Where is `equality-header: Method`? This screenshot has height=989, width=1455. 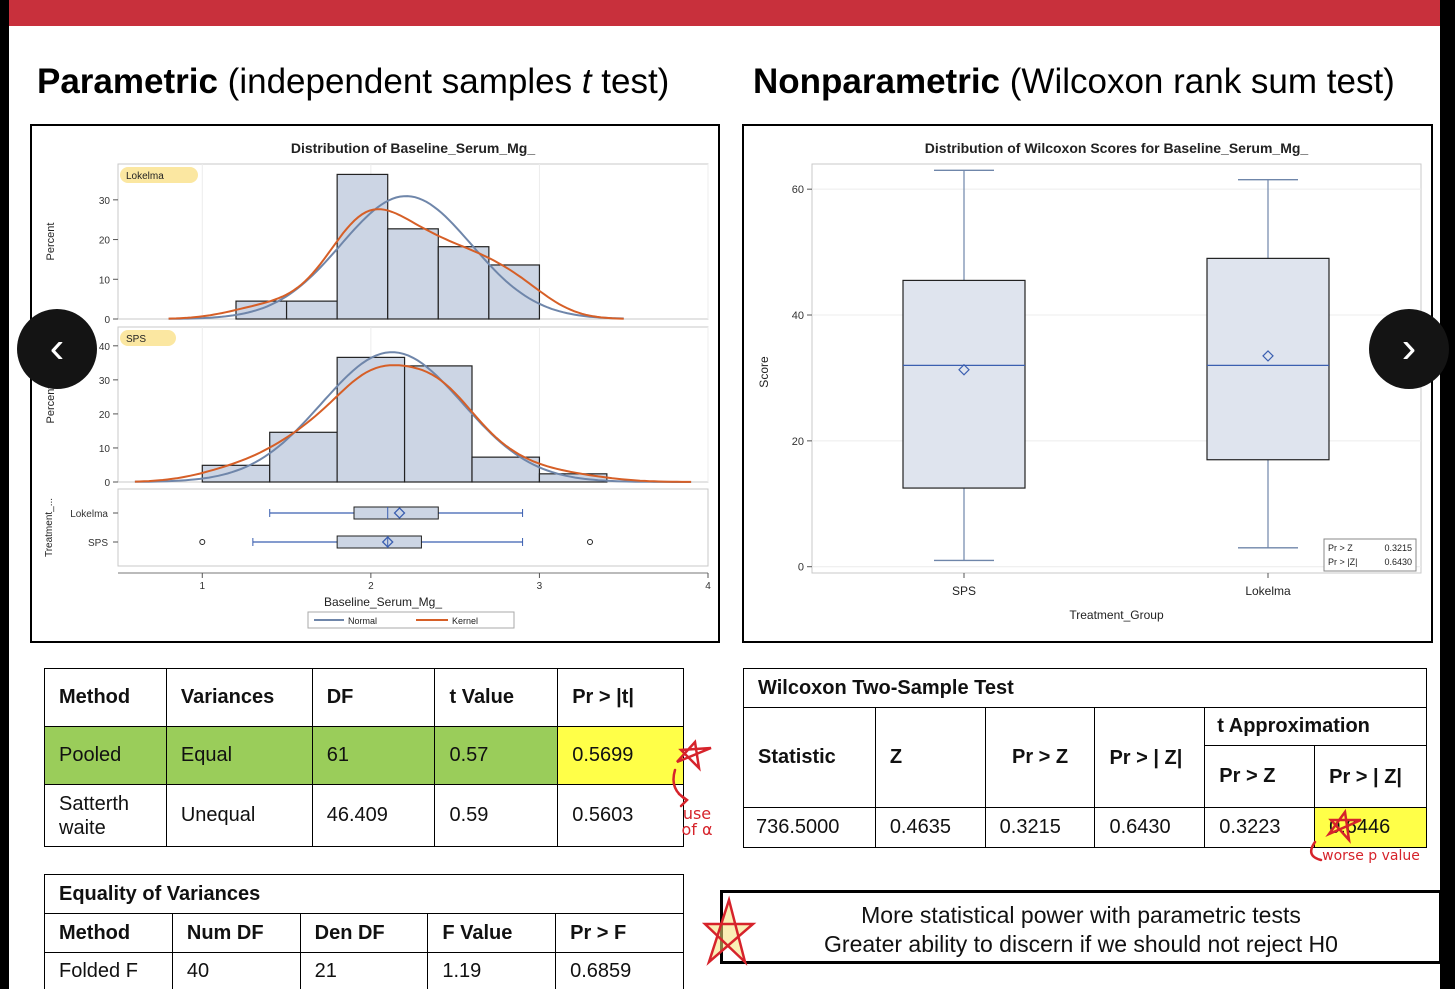 equality-header: Method is located at coordinates (108, 933).